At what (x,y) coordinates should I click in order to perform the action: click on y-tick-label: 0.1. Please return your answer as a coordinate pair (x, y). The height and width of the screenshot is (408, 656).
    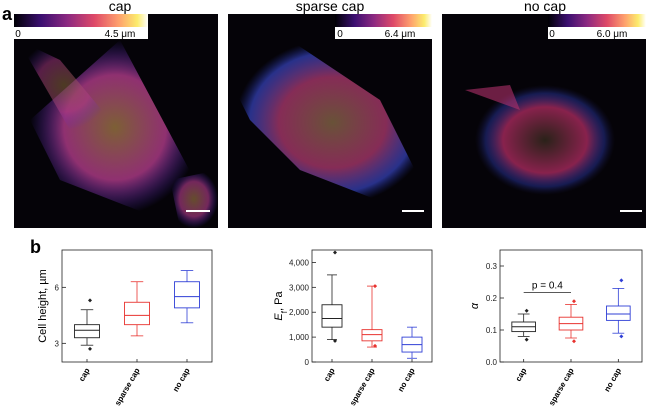
    Looking at the image, I should click on (492, 330).